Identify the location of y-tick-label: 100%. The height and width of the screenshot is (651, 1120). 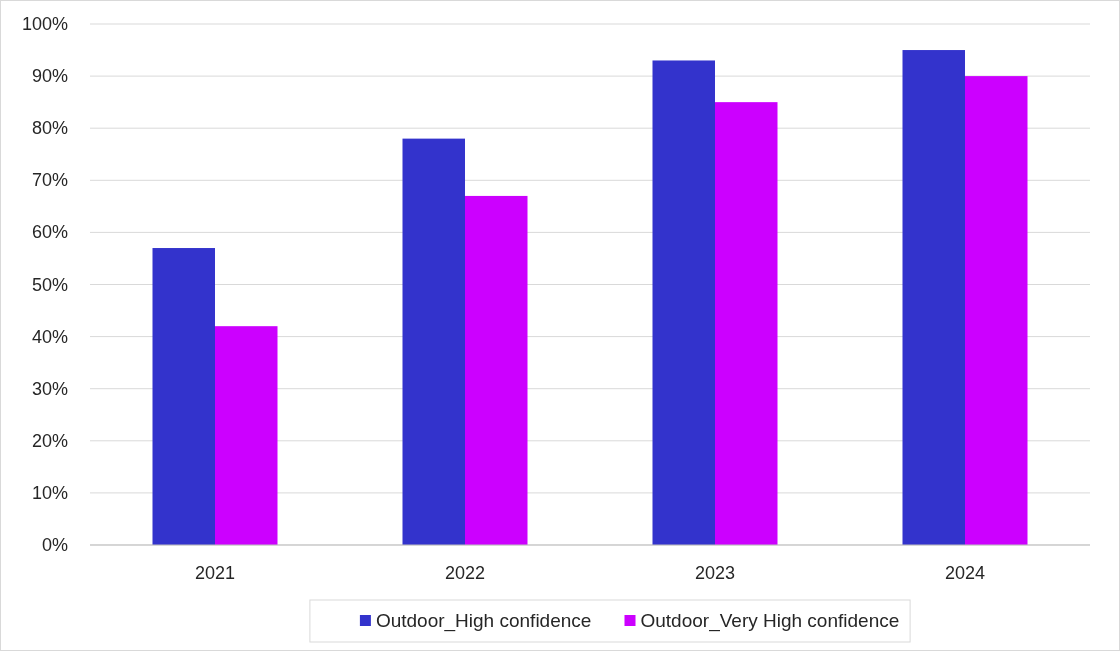
(44, 24).